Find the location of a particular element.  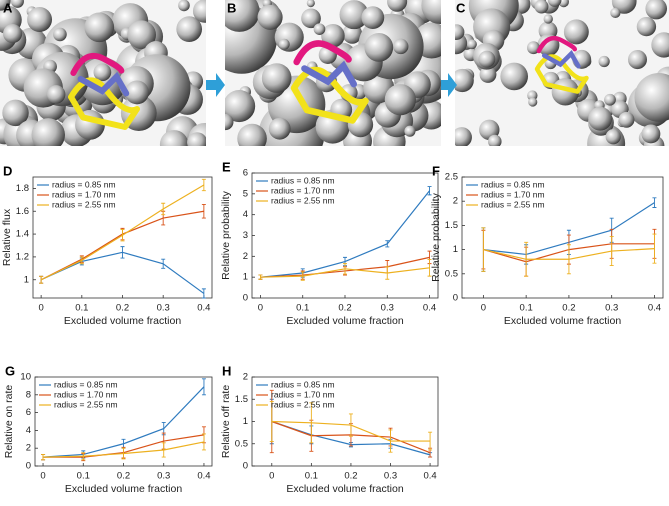

y-tick-label: 4 is located at coordinates (28, 430).